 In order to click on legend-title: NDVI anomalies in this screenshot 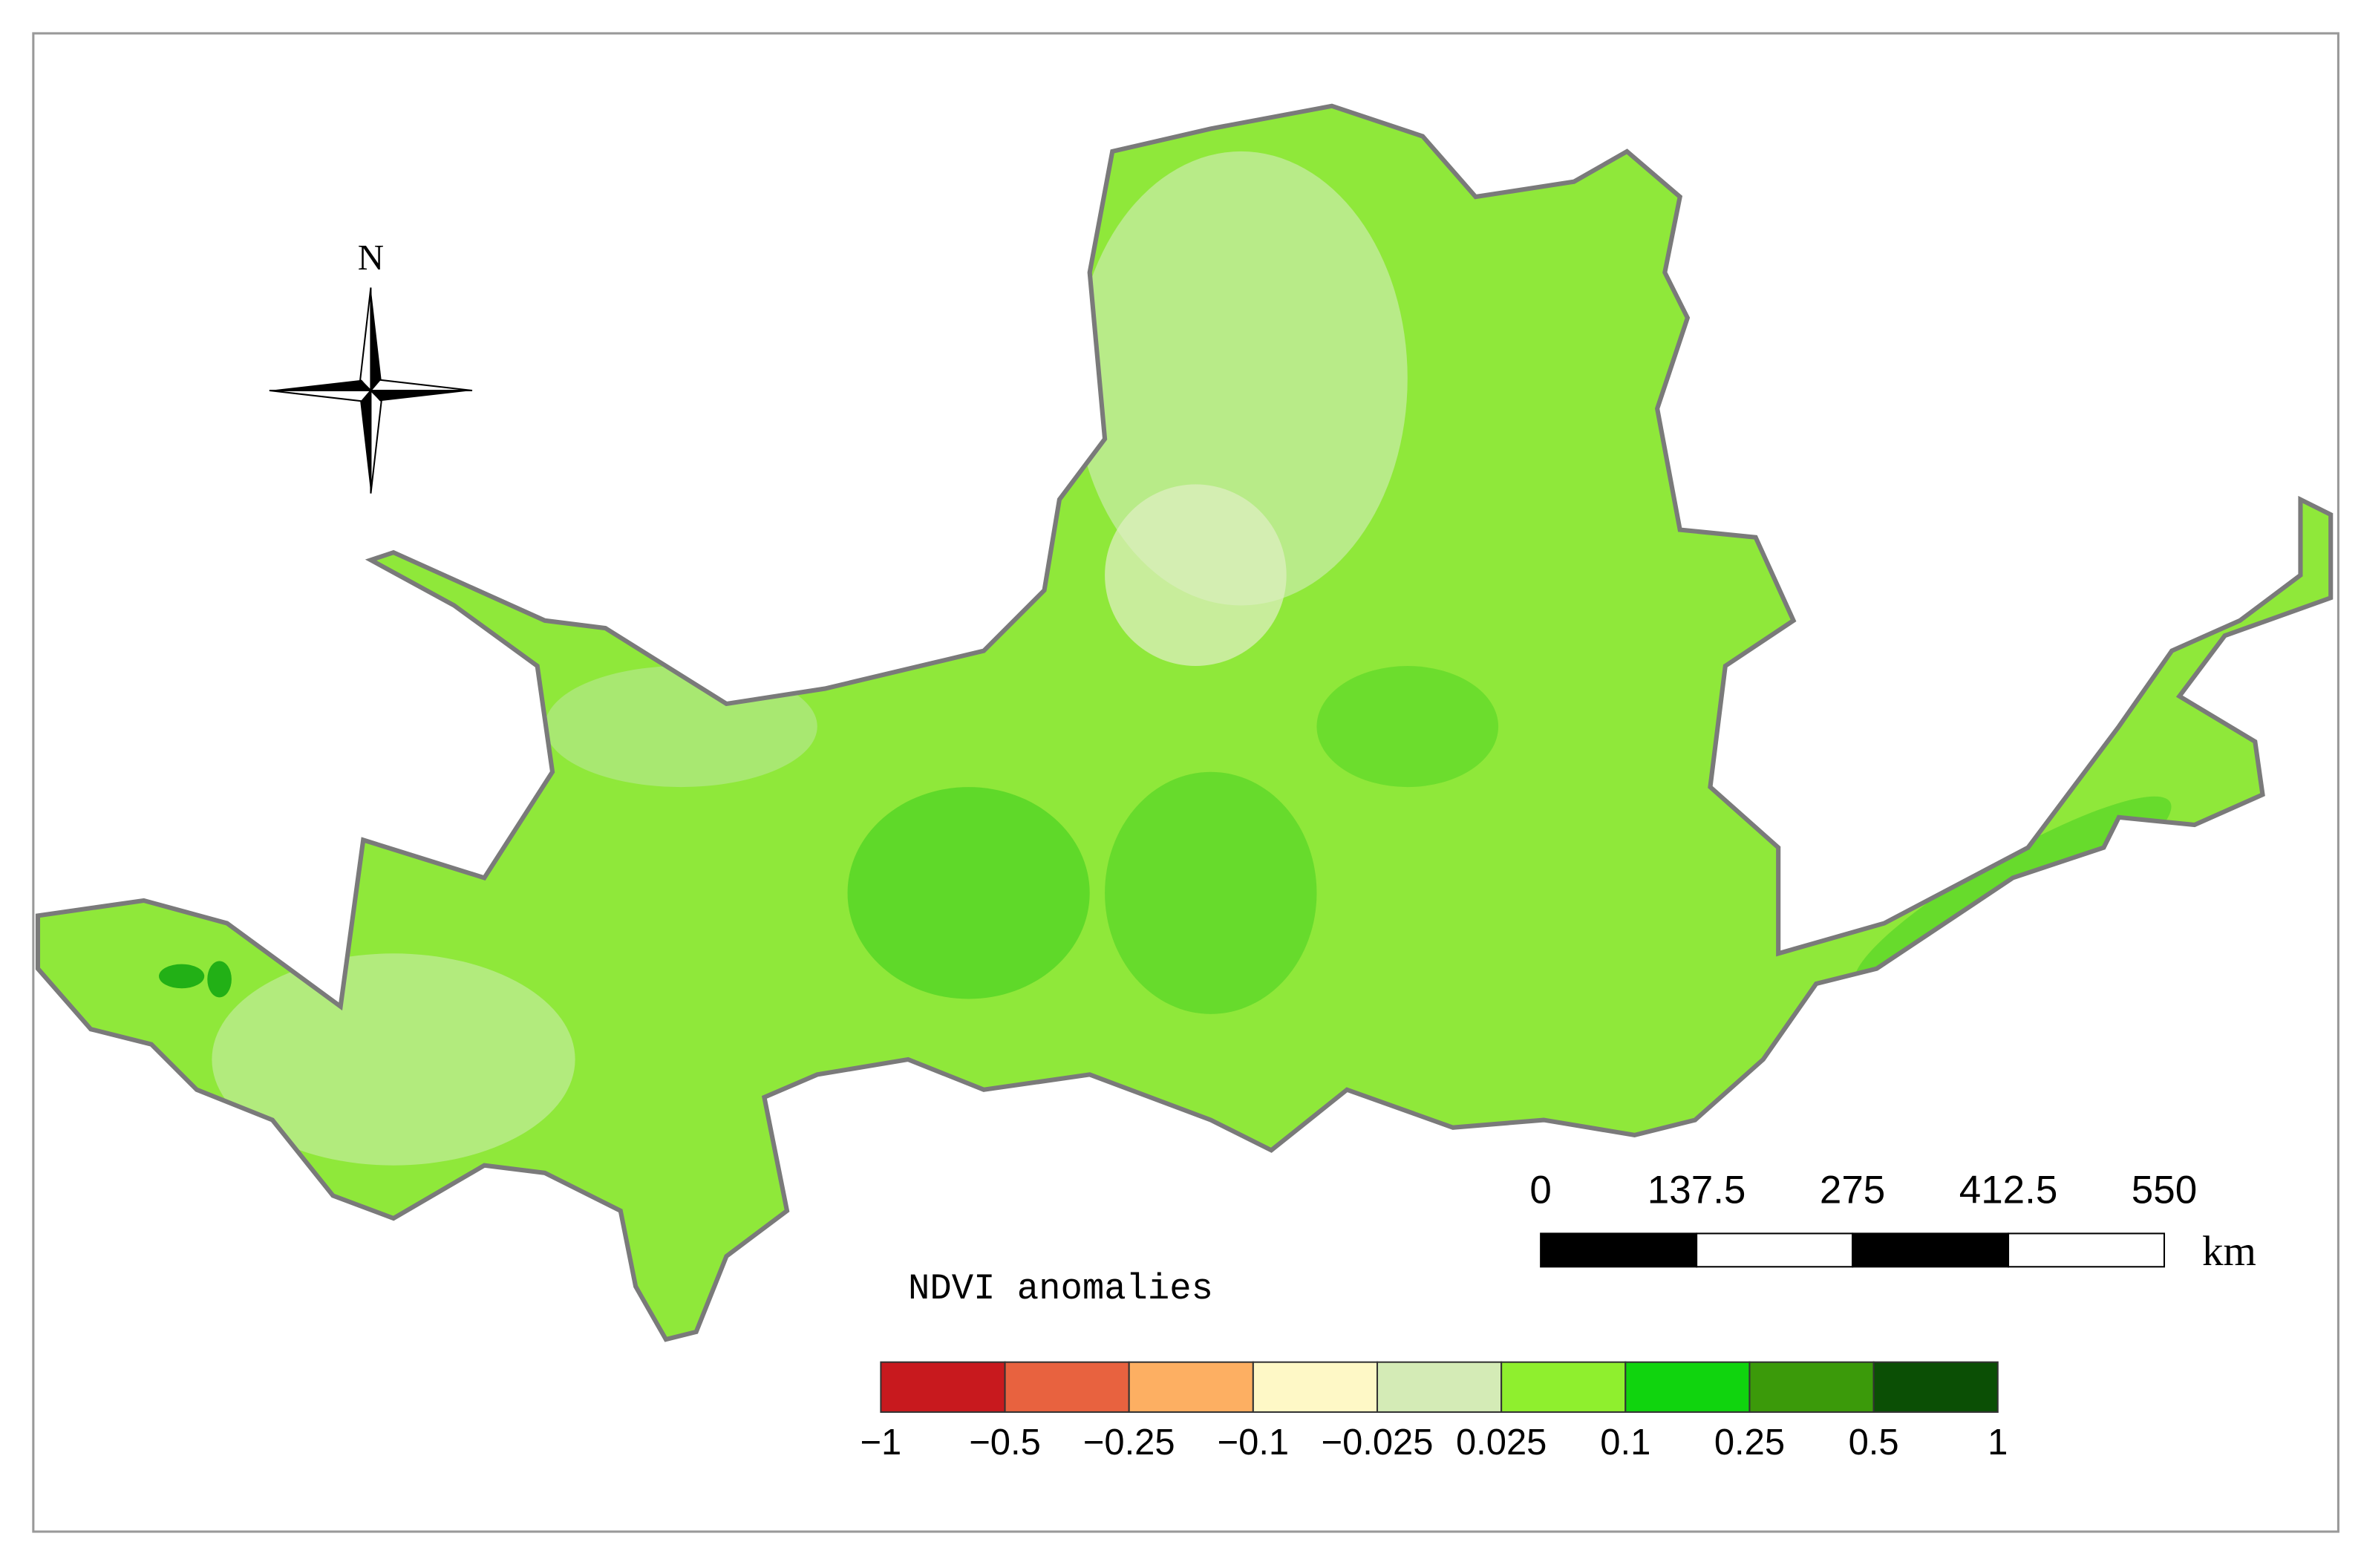, I will do `click(1060, 1289)`.